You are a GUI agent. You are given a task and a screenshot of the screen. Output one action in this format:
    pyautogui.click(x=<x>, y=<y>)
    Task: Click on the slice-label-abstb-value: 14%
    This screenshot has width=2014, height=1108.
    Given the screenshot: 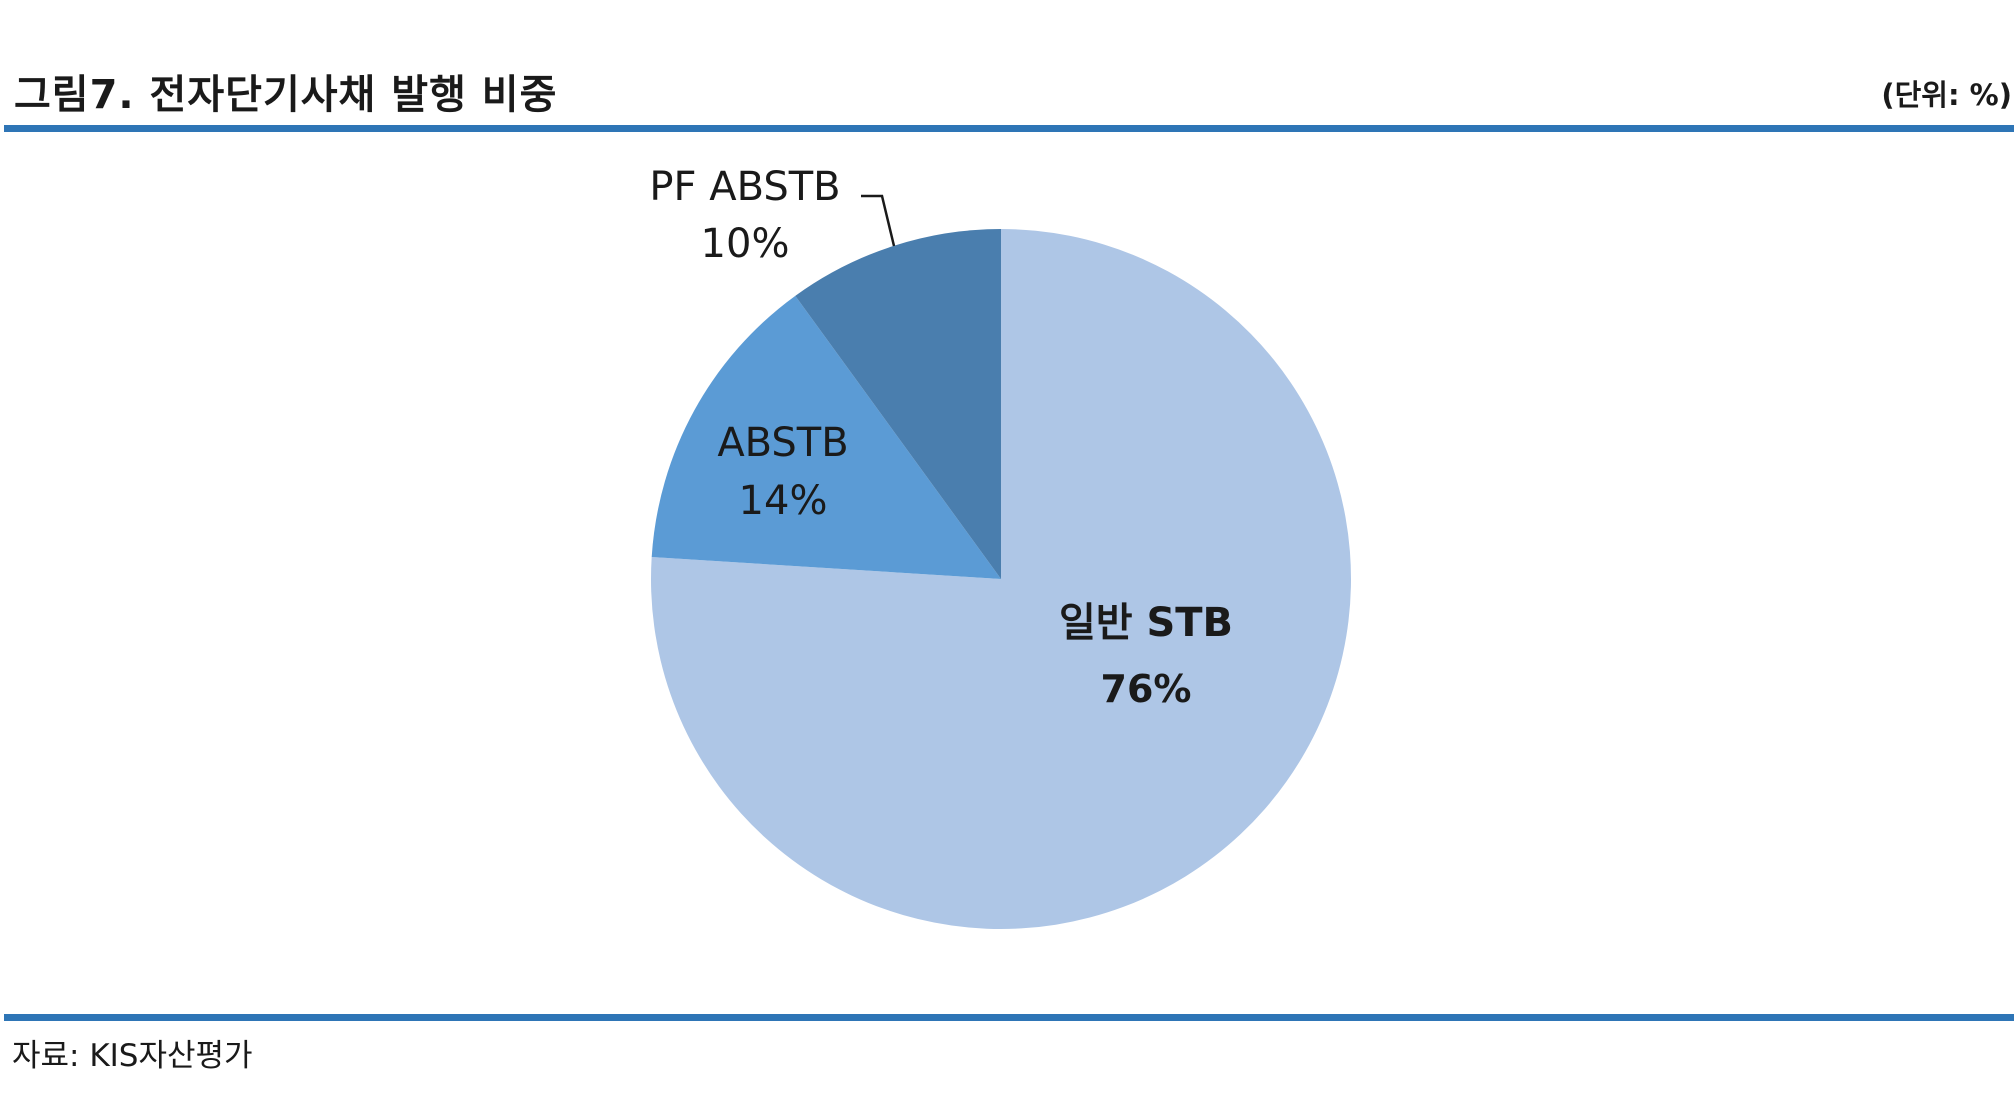 What is the action you would take?
    pyautogui.click(x=783, y=501)
    